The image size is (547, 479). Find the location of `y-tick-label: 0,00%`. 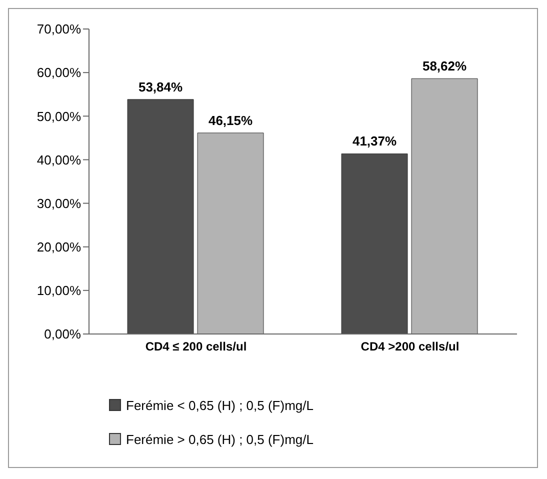

y-tick-label: 0,00% is located at coordinates (63, 334).